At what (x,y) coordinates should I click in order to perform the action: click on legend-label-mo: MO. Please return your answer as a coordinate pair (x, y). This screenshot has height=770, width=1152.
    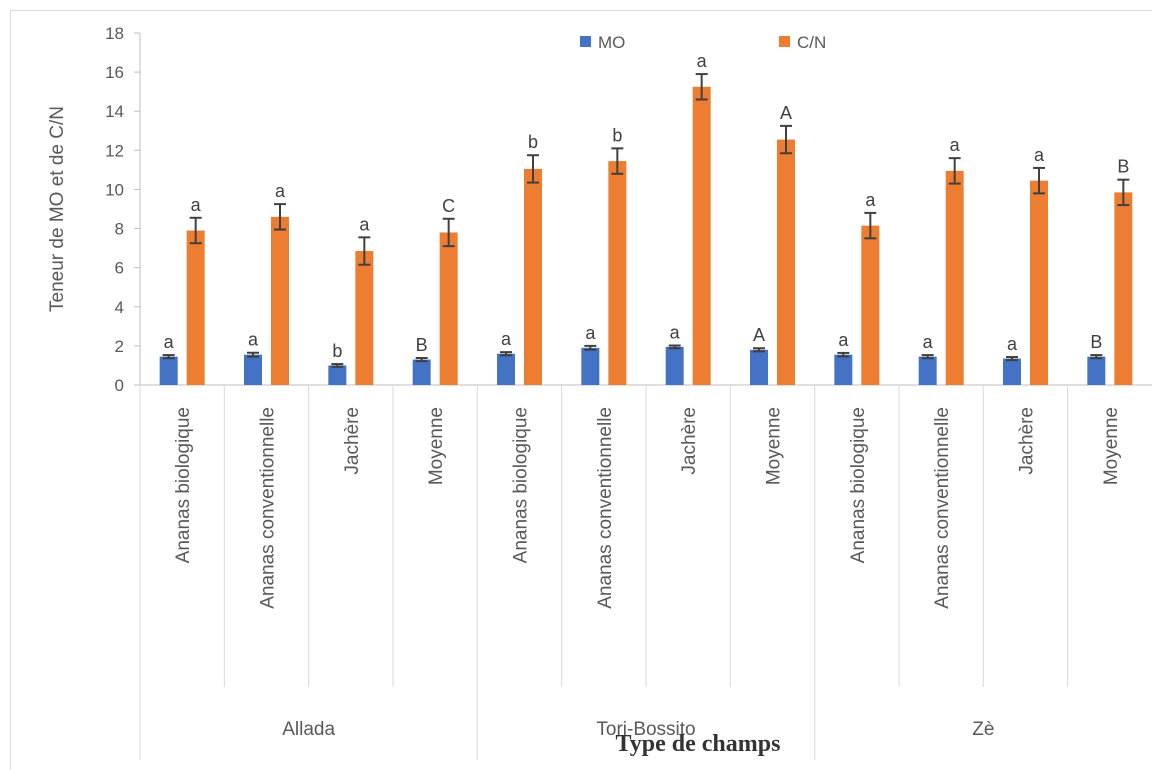
    Looking at the image, I should click on (611, 42).